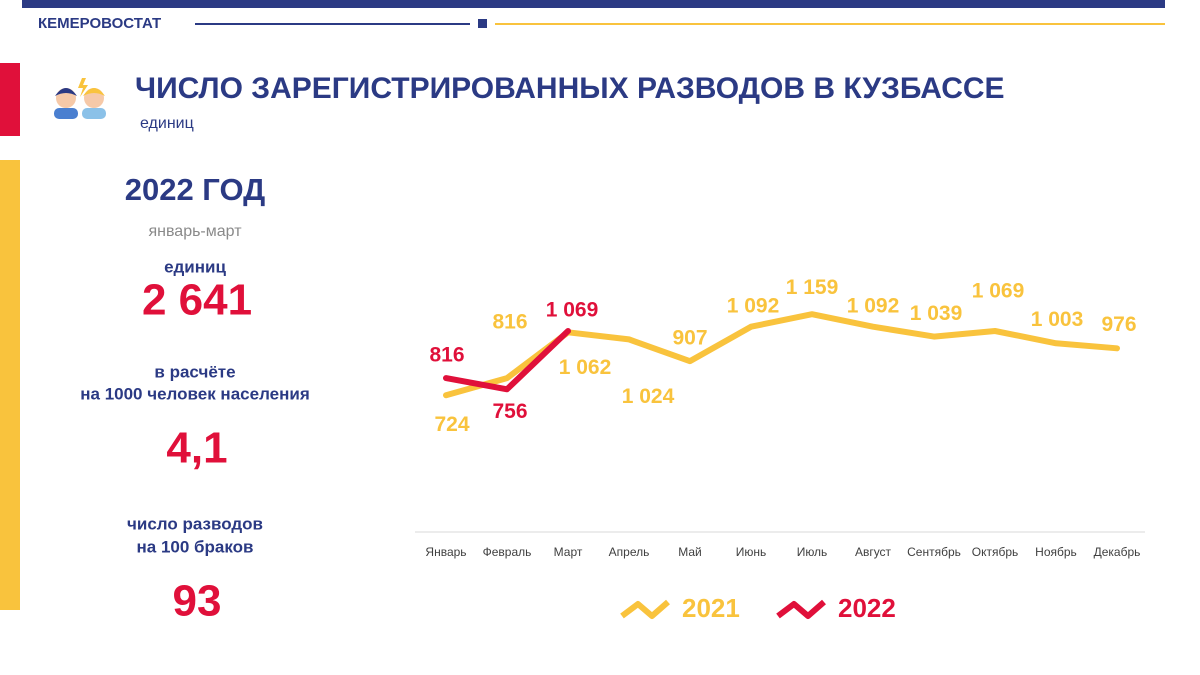 This screenshot has width=1200, height=675. Describe the element at coordinates (690, 552) in the screenshot. I see `x-tick-label: Май` at that location.